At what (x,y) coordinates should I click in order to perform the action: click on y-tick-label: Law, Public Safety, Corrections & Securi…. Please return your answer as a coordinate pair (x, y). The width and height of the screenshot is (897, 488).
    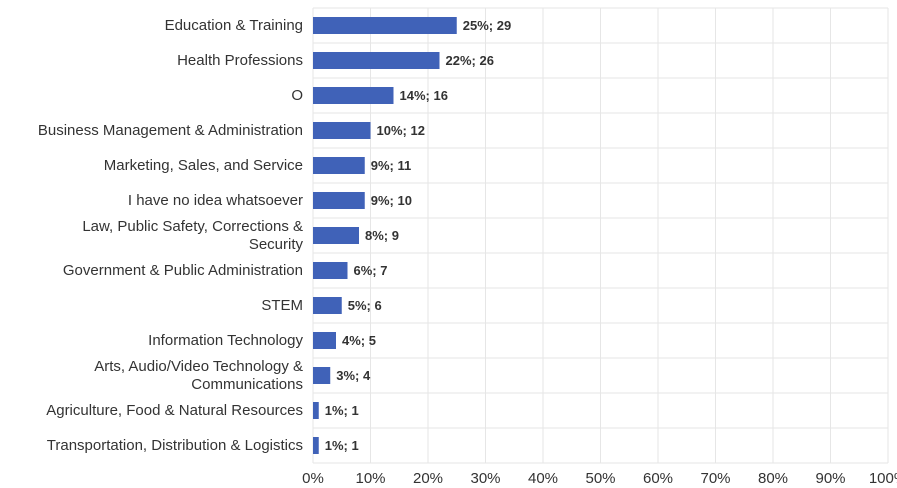
    Looking at the image, I should click on (192, 235).